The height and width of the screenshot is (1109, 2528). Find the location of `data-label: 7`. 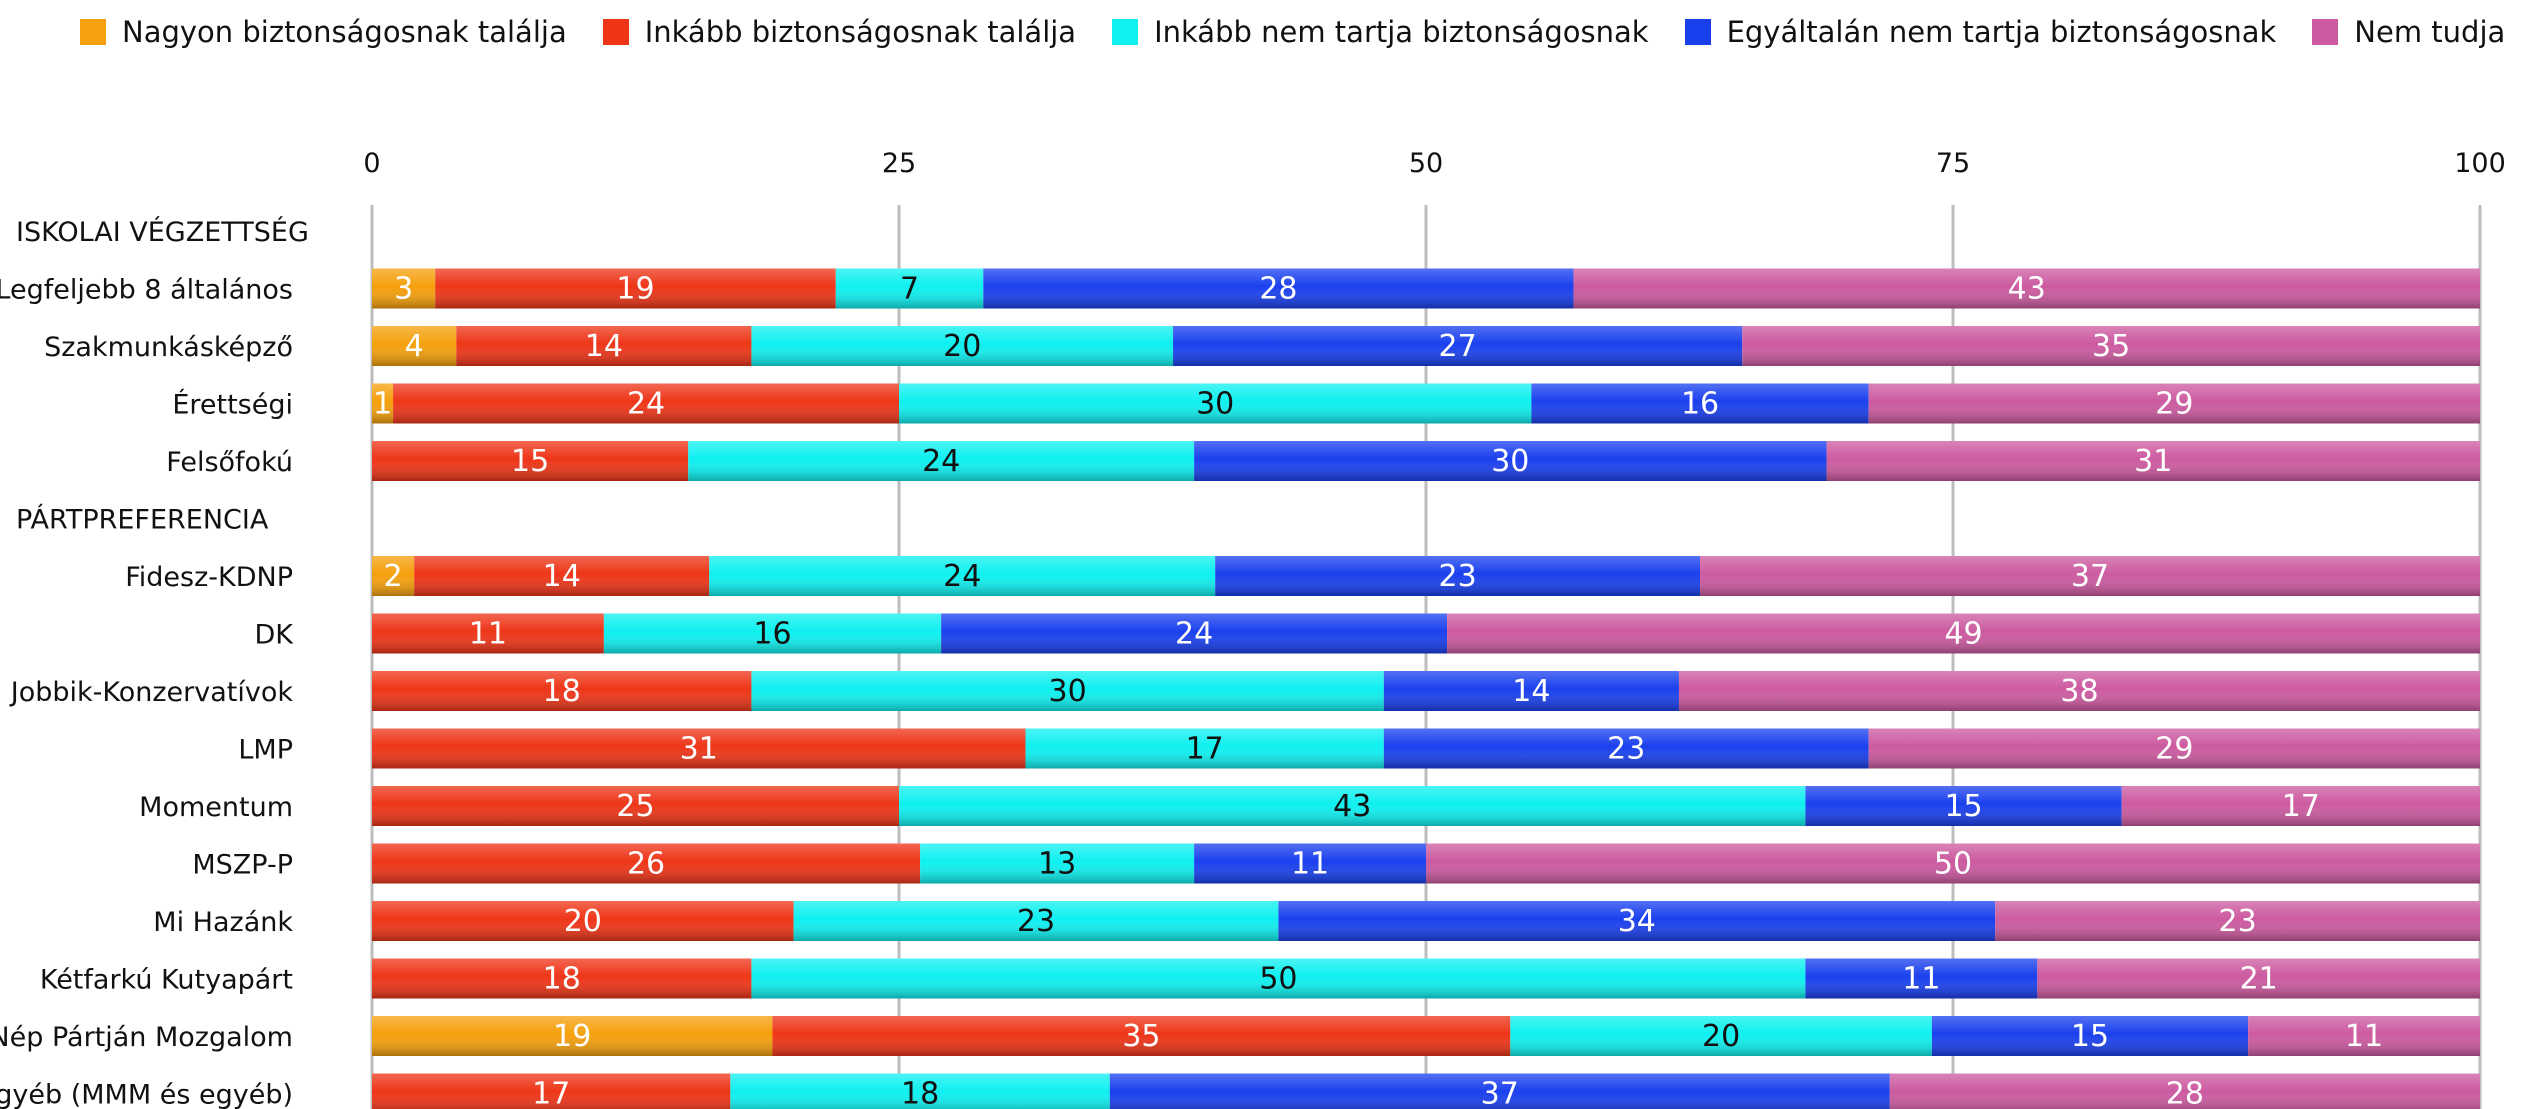

data-label: 7 is located at coordinates (909, 289).